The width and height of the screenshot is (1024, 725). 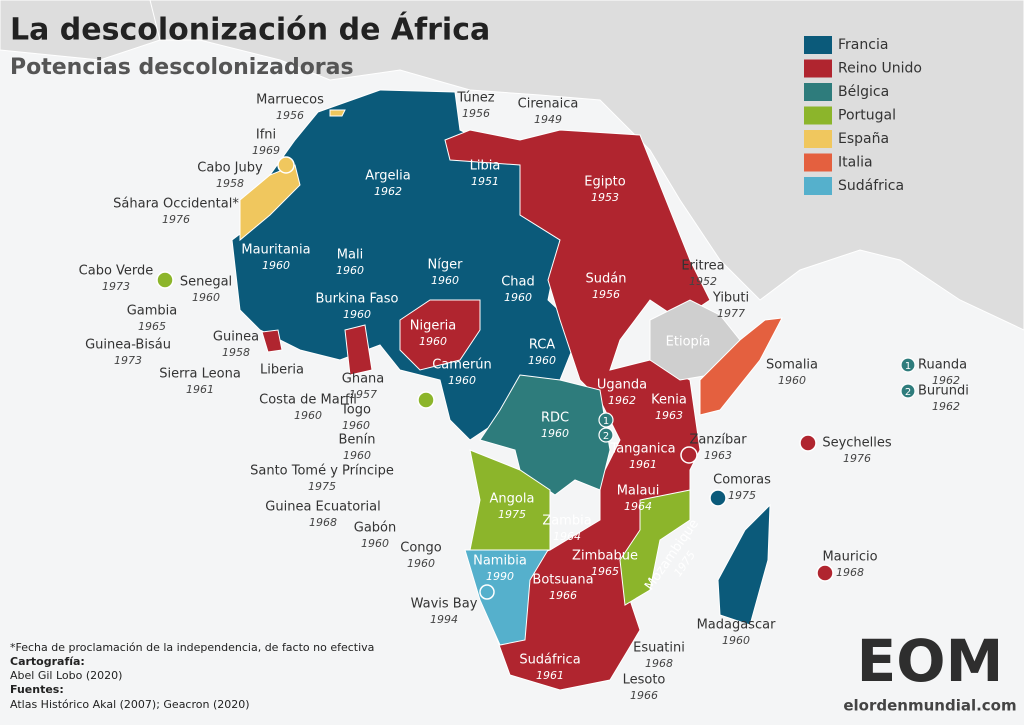 What do you see at coordinates (485, 166) in the screenshot?
I see `country-name: Libia` at bounding box center [485, 166].